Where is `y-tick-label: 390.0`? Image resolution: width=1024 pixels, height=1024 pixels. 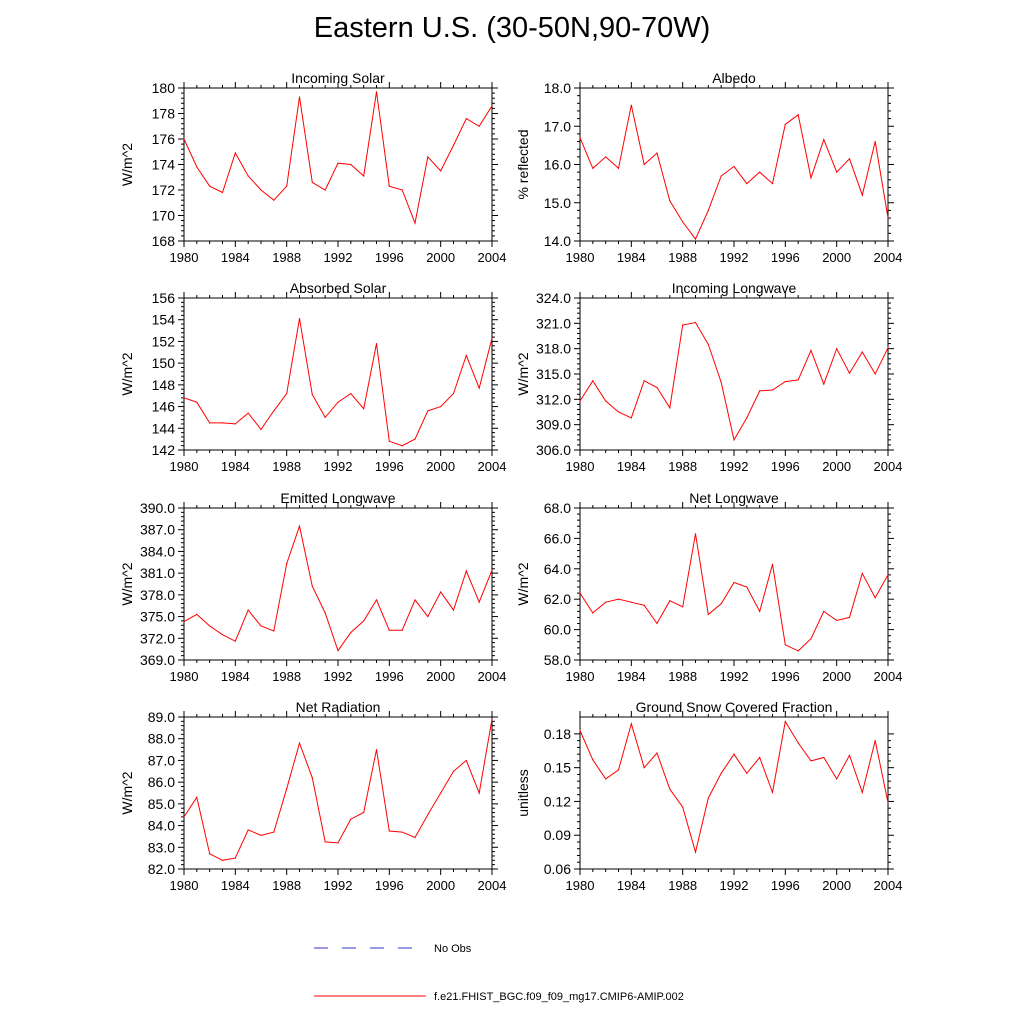
y-tick-label: 390.0 is located at coordinates (157, 508).